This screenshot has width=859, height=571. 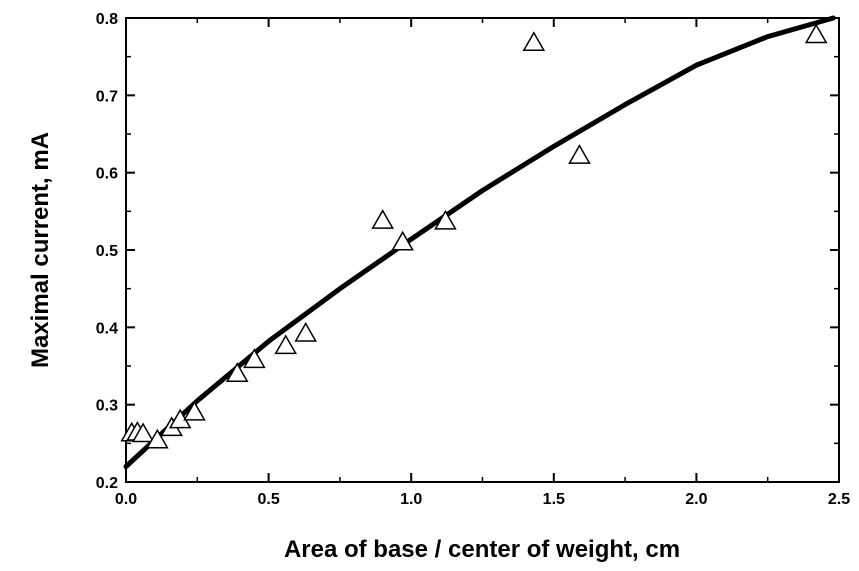 I want to click on y-tick-label: 0.6, so click(x=107, y=174).